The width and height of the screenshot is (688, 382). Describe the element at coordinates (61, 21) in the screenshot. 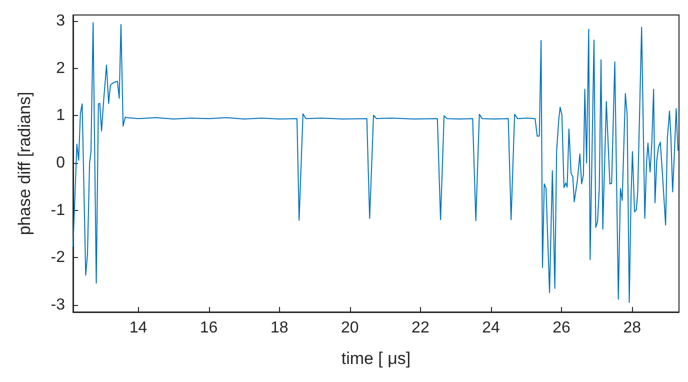

I see `y-tick-label: 3` at that location.